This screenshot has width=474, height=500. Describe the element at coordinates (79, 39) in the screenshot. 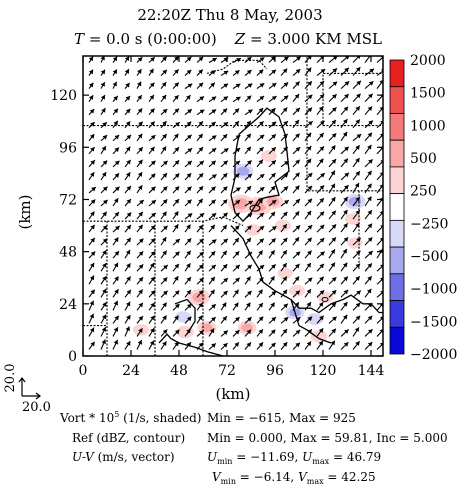

I see `time-variable: T` at that location.